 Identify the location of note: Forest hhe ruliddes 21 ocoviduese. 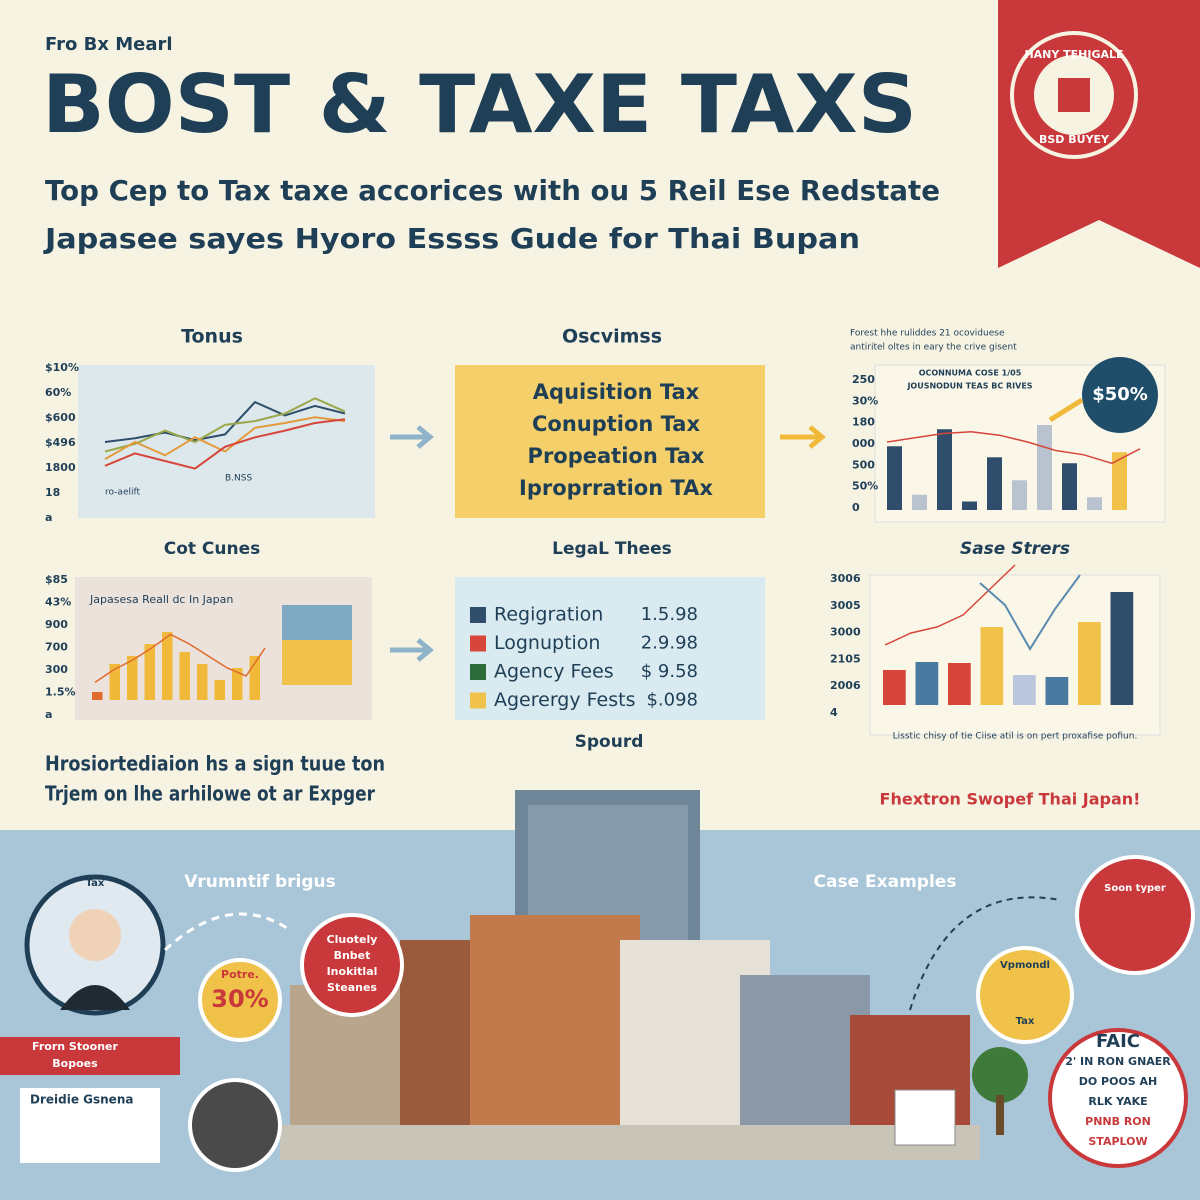
(927, 334).